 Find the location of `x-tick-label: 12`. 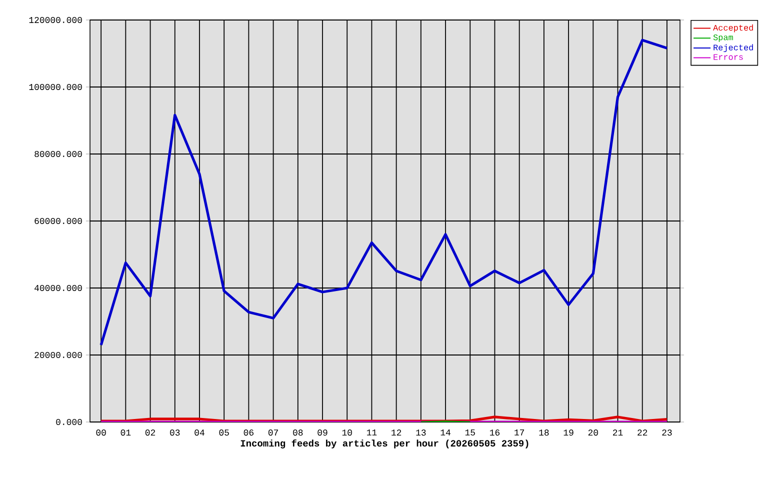

x-tick-label: 12 is located at coordinates (397, 433).